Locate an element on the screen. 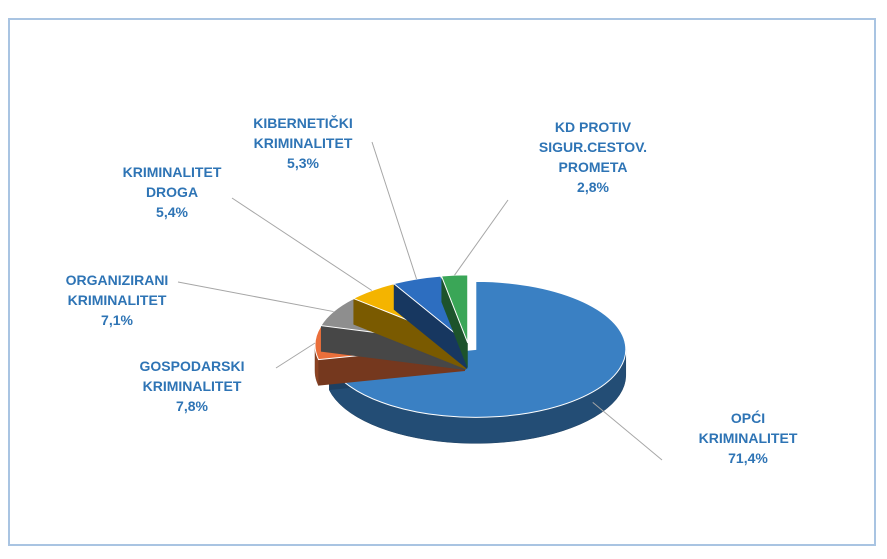  value-label: 71,4% is located at coordinates (748, 458).